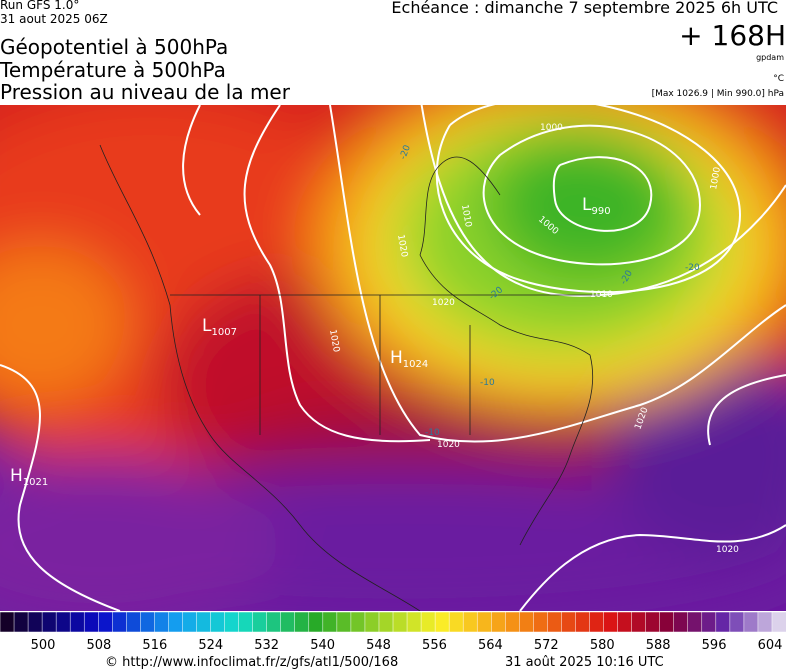 This screenshot has height=672, width=786. Describe the element at coordinates (99, 645) in the screenshot. I see `colorbar-tick-label: 508` at that location.